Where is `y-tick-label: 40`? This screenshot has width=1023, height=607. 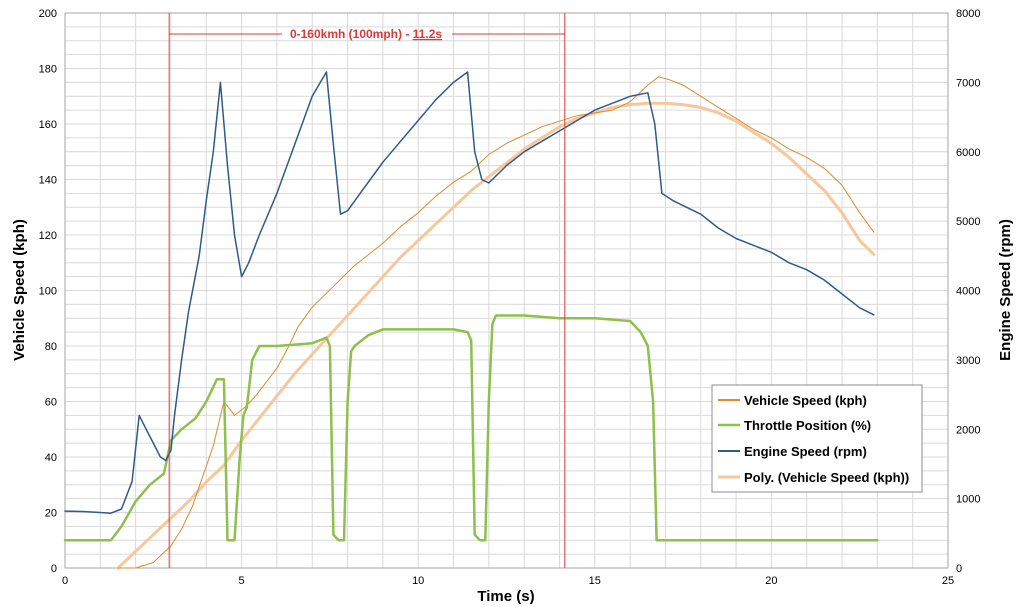
y-tick-label: 40 is located at coordinates (51, 458).